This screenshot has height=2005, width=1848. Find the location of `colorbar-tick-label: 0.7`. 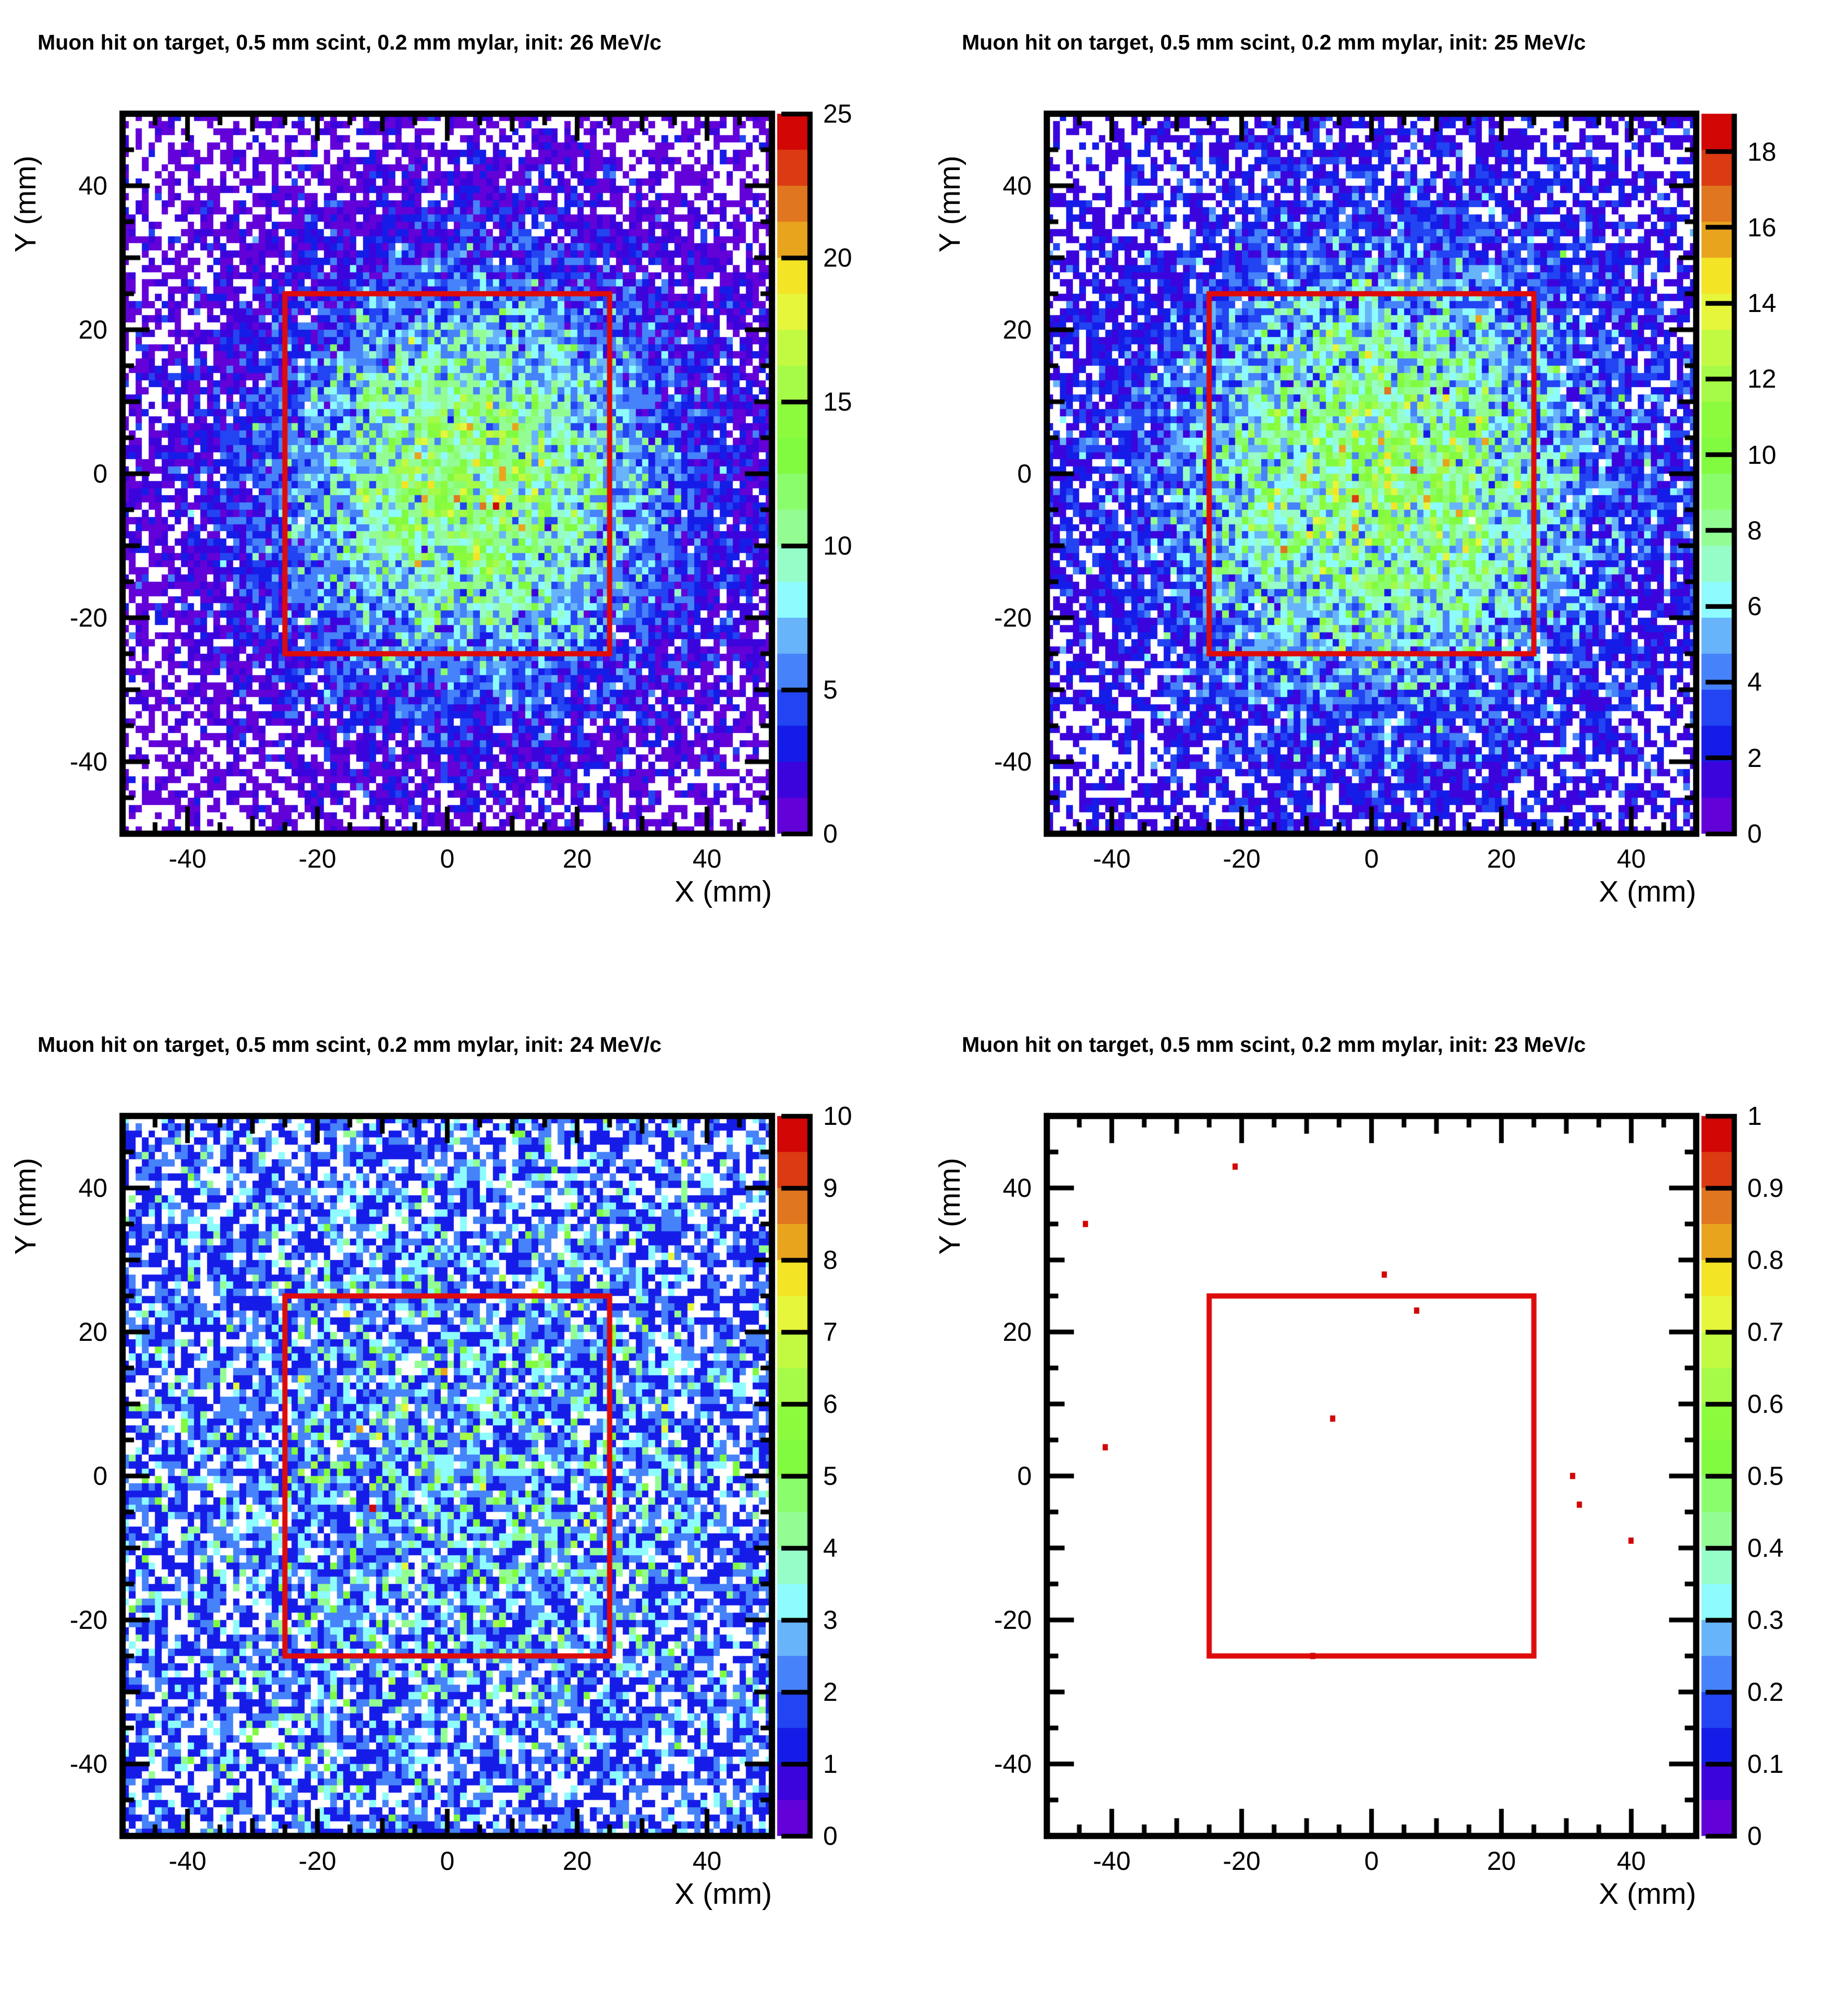

colorbar-tick-label: 0.7 is located at coordinates (1765, 1332).